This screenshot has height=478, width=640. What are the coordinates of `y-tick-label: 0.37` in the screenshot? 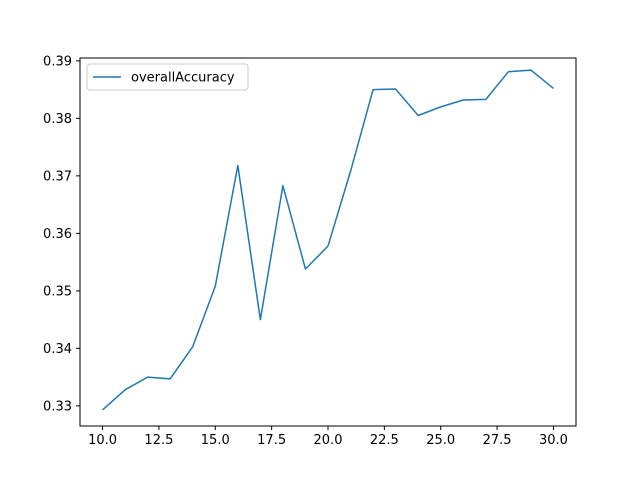 It's located at (57, 176).